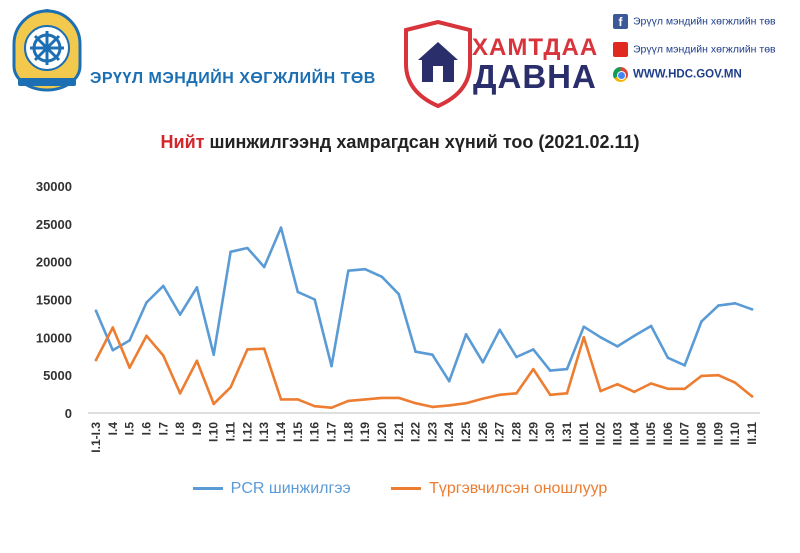 This screenshot has height=553, width=800. Describe the element at coordinates (54, 337) in the screenshot. I see `y-tick-label: 10000` at that location.